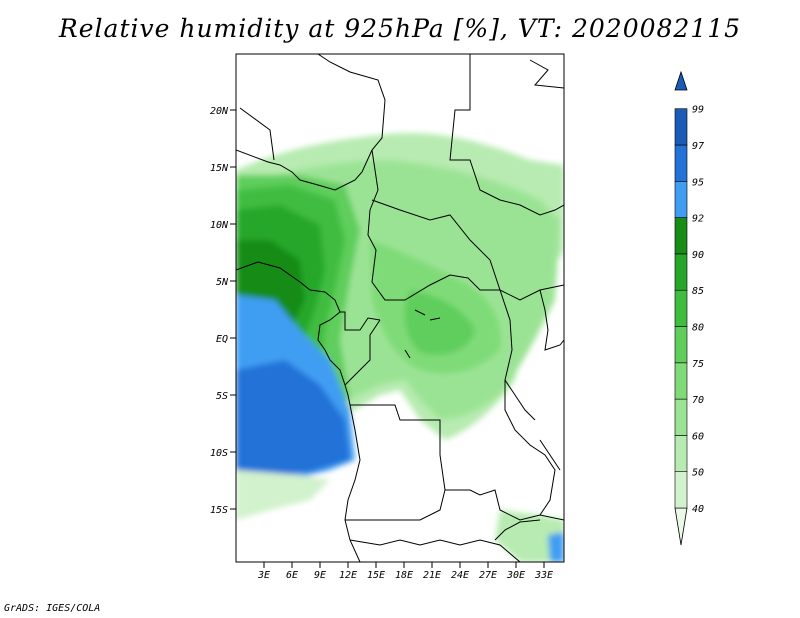 This screenshot has height=618, width=800. What do you see at coordinates (404, 575) in the screenshot?
I see `lon-label: 18E` at bounding box center [404, 575].